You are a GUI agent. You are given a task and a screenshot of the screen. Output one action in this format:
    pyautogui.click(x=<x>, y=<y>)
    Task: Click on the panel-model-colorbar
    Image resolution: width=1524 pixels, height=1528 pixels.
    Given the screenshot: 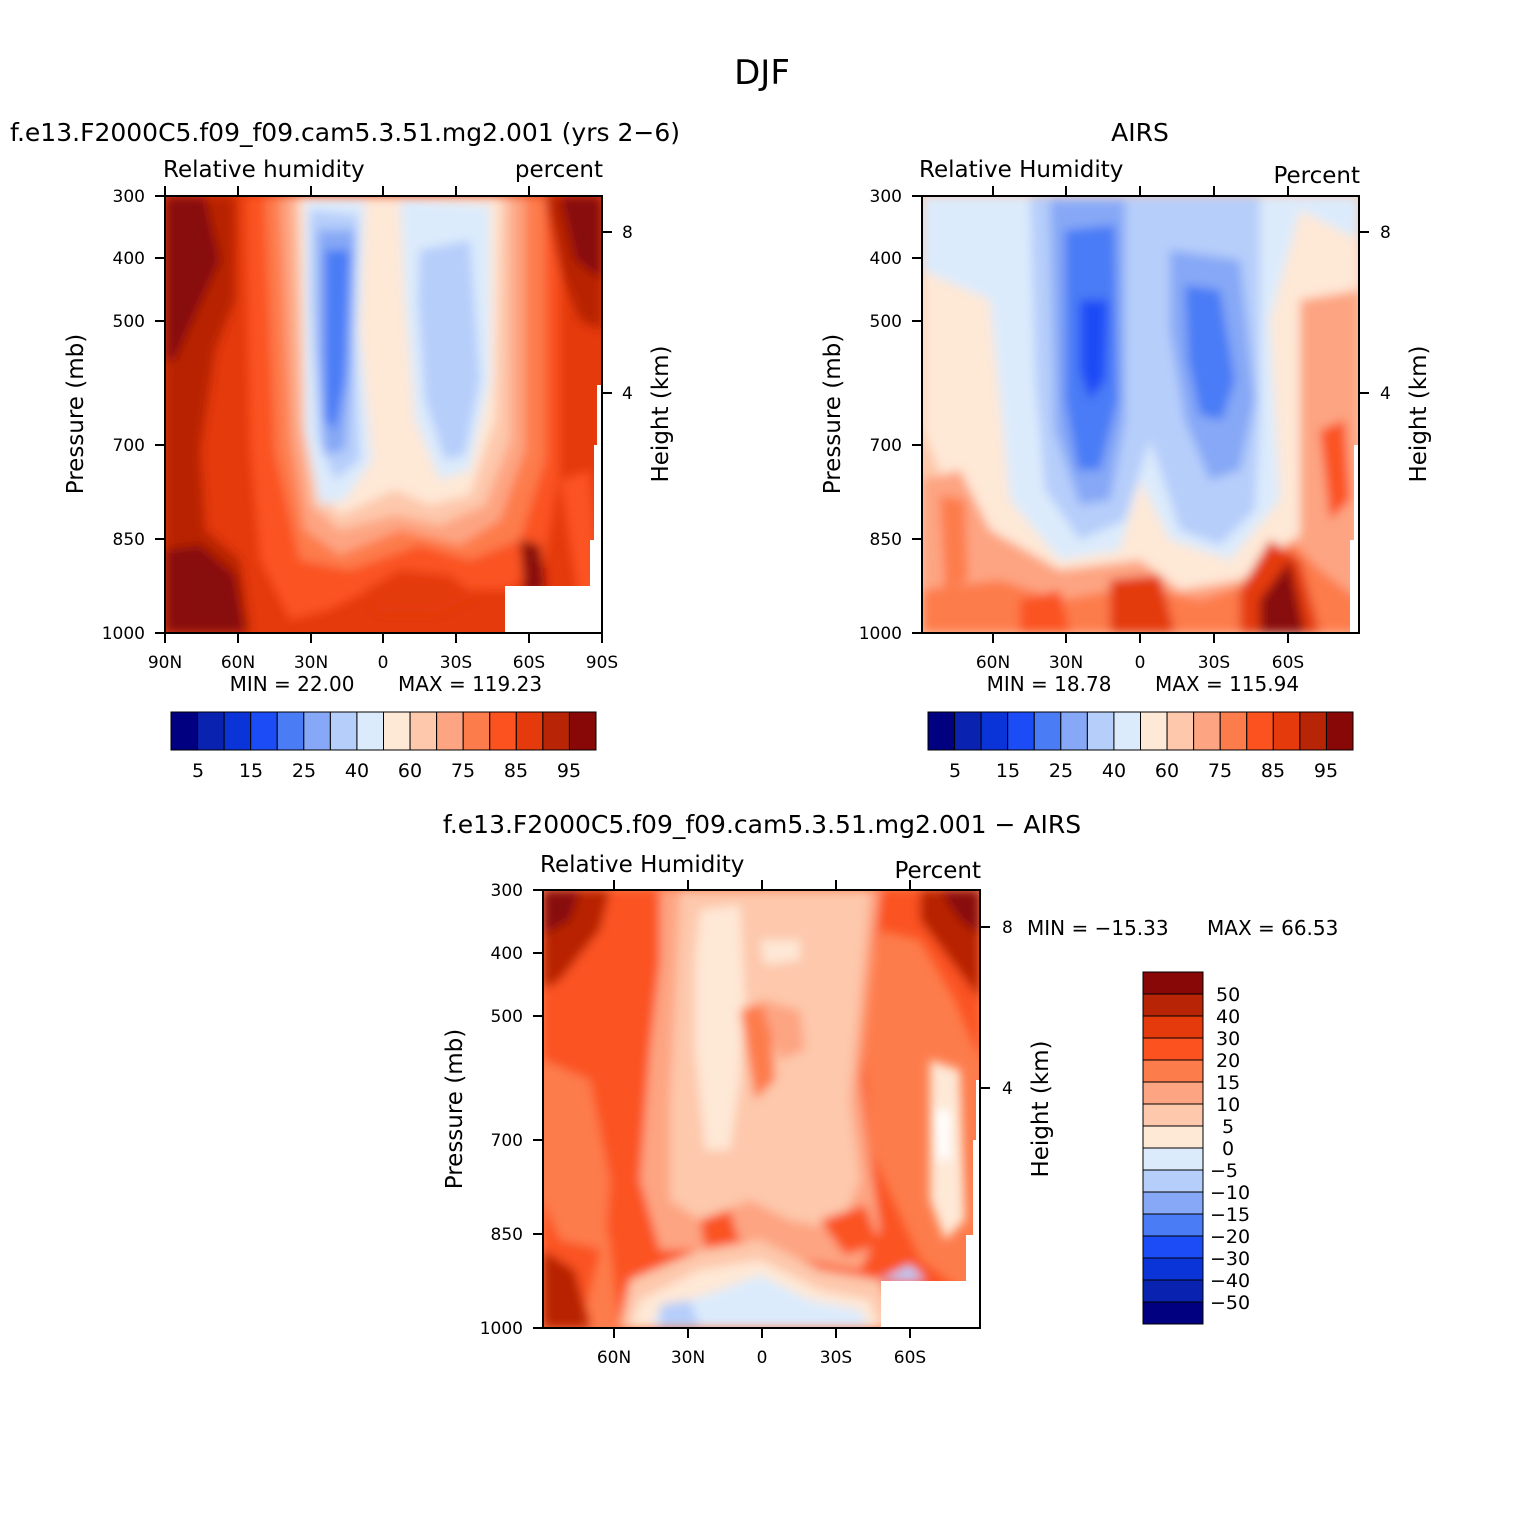 What is the action you would take?
    pyautogui.click(x=383, y=731)
    